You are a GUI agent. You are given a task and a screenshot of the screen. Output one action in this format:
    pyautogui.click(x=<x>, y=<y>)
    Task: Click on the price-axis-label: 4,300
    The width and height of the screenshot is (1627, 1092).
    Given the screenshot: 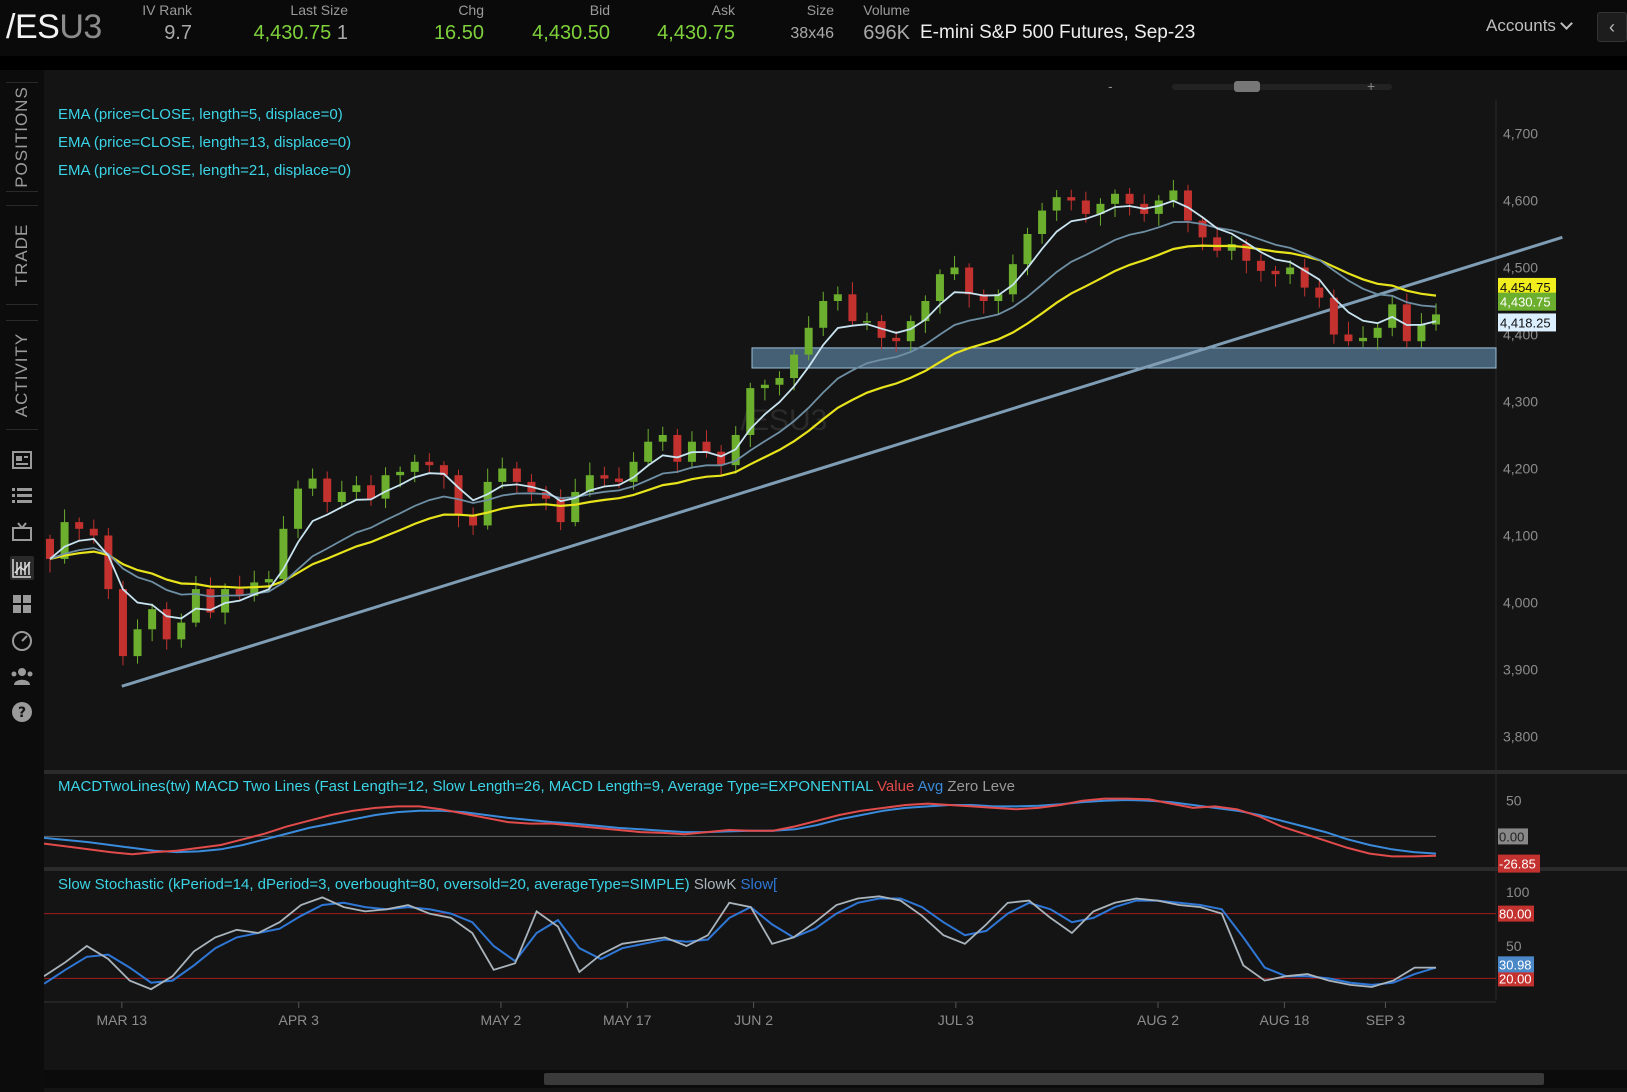 What is the action you would take?
    pyautogui.click(x=1520, y=402)
    